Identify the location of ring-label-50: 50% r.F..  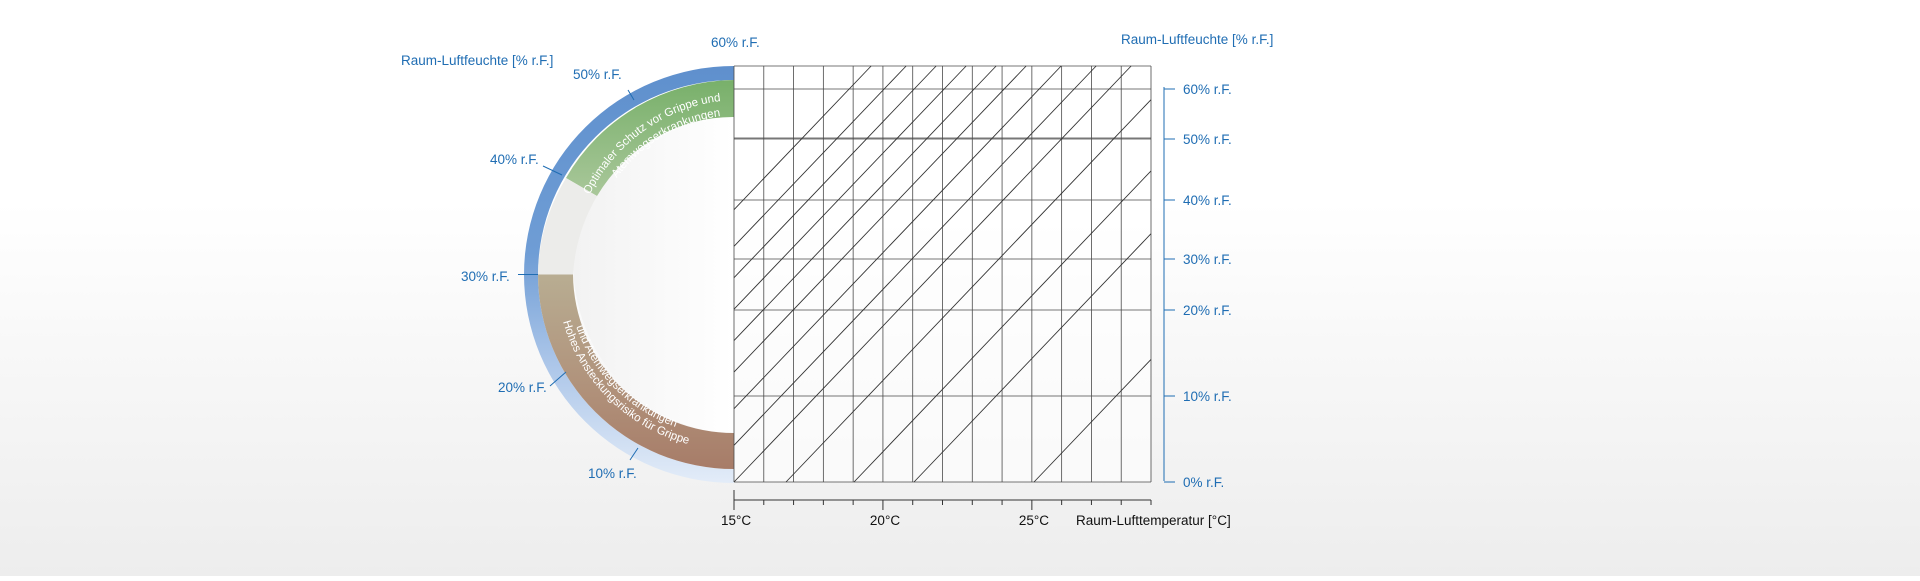
(597, 74).